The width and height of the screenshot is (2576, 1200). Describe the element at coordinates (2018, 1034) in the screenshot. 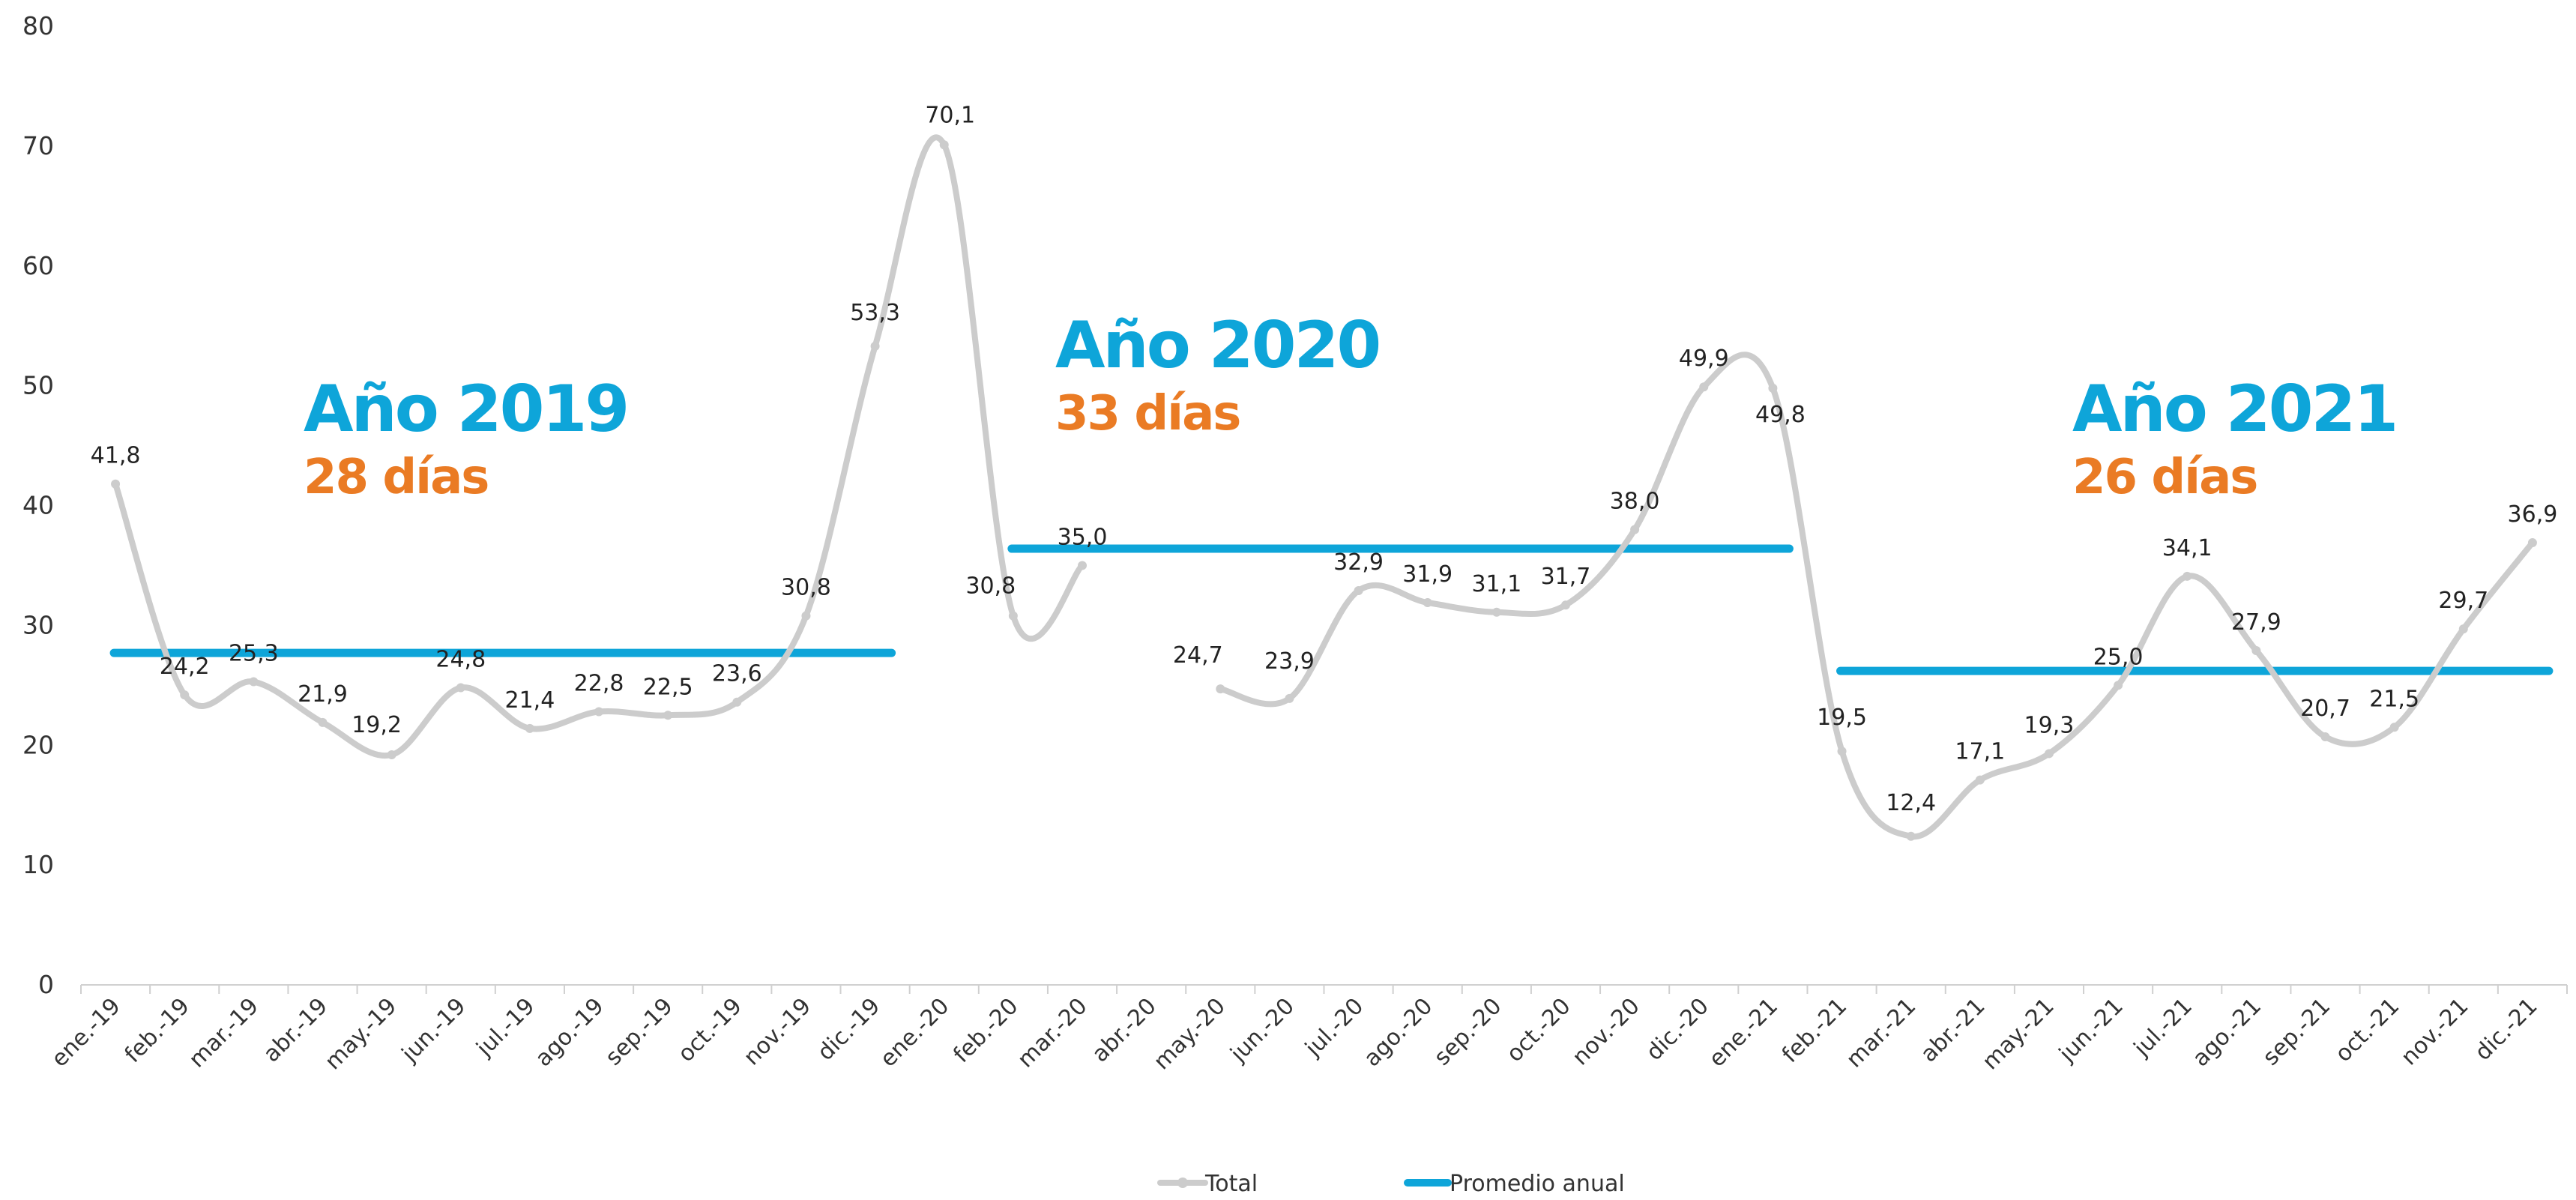

I see `x-tick-label: may.-21` at that location.